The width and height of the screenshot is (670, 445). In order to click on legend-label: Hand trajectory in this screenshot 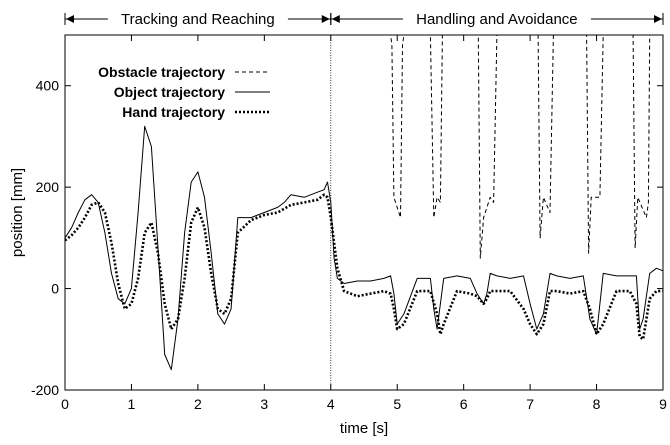, I will do `click(173, 112)`.